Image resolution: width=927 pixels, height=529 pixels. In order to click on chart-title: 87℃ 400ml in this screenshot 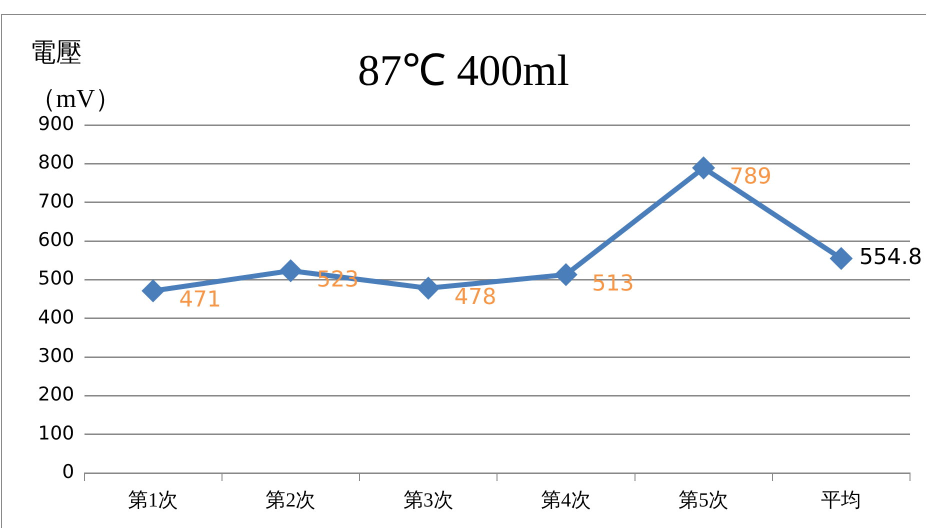, I will do `click(464, 70)`.